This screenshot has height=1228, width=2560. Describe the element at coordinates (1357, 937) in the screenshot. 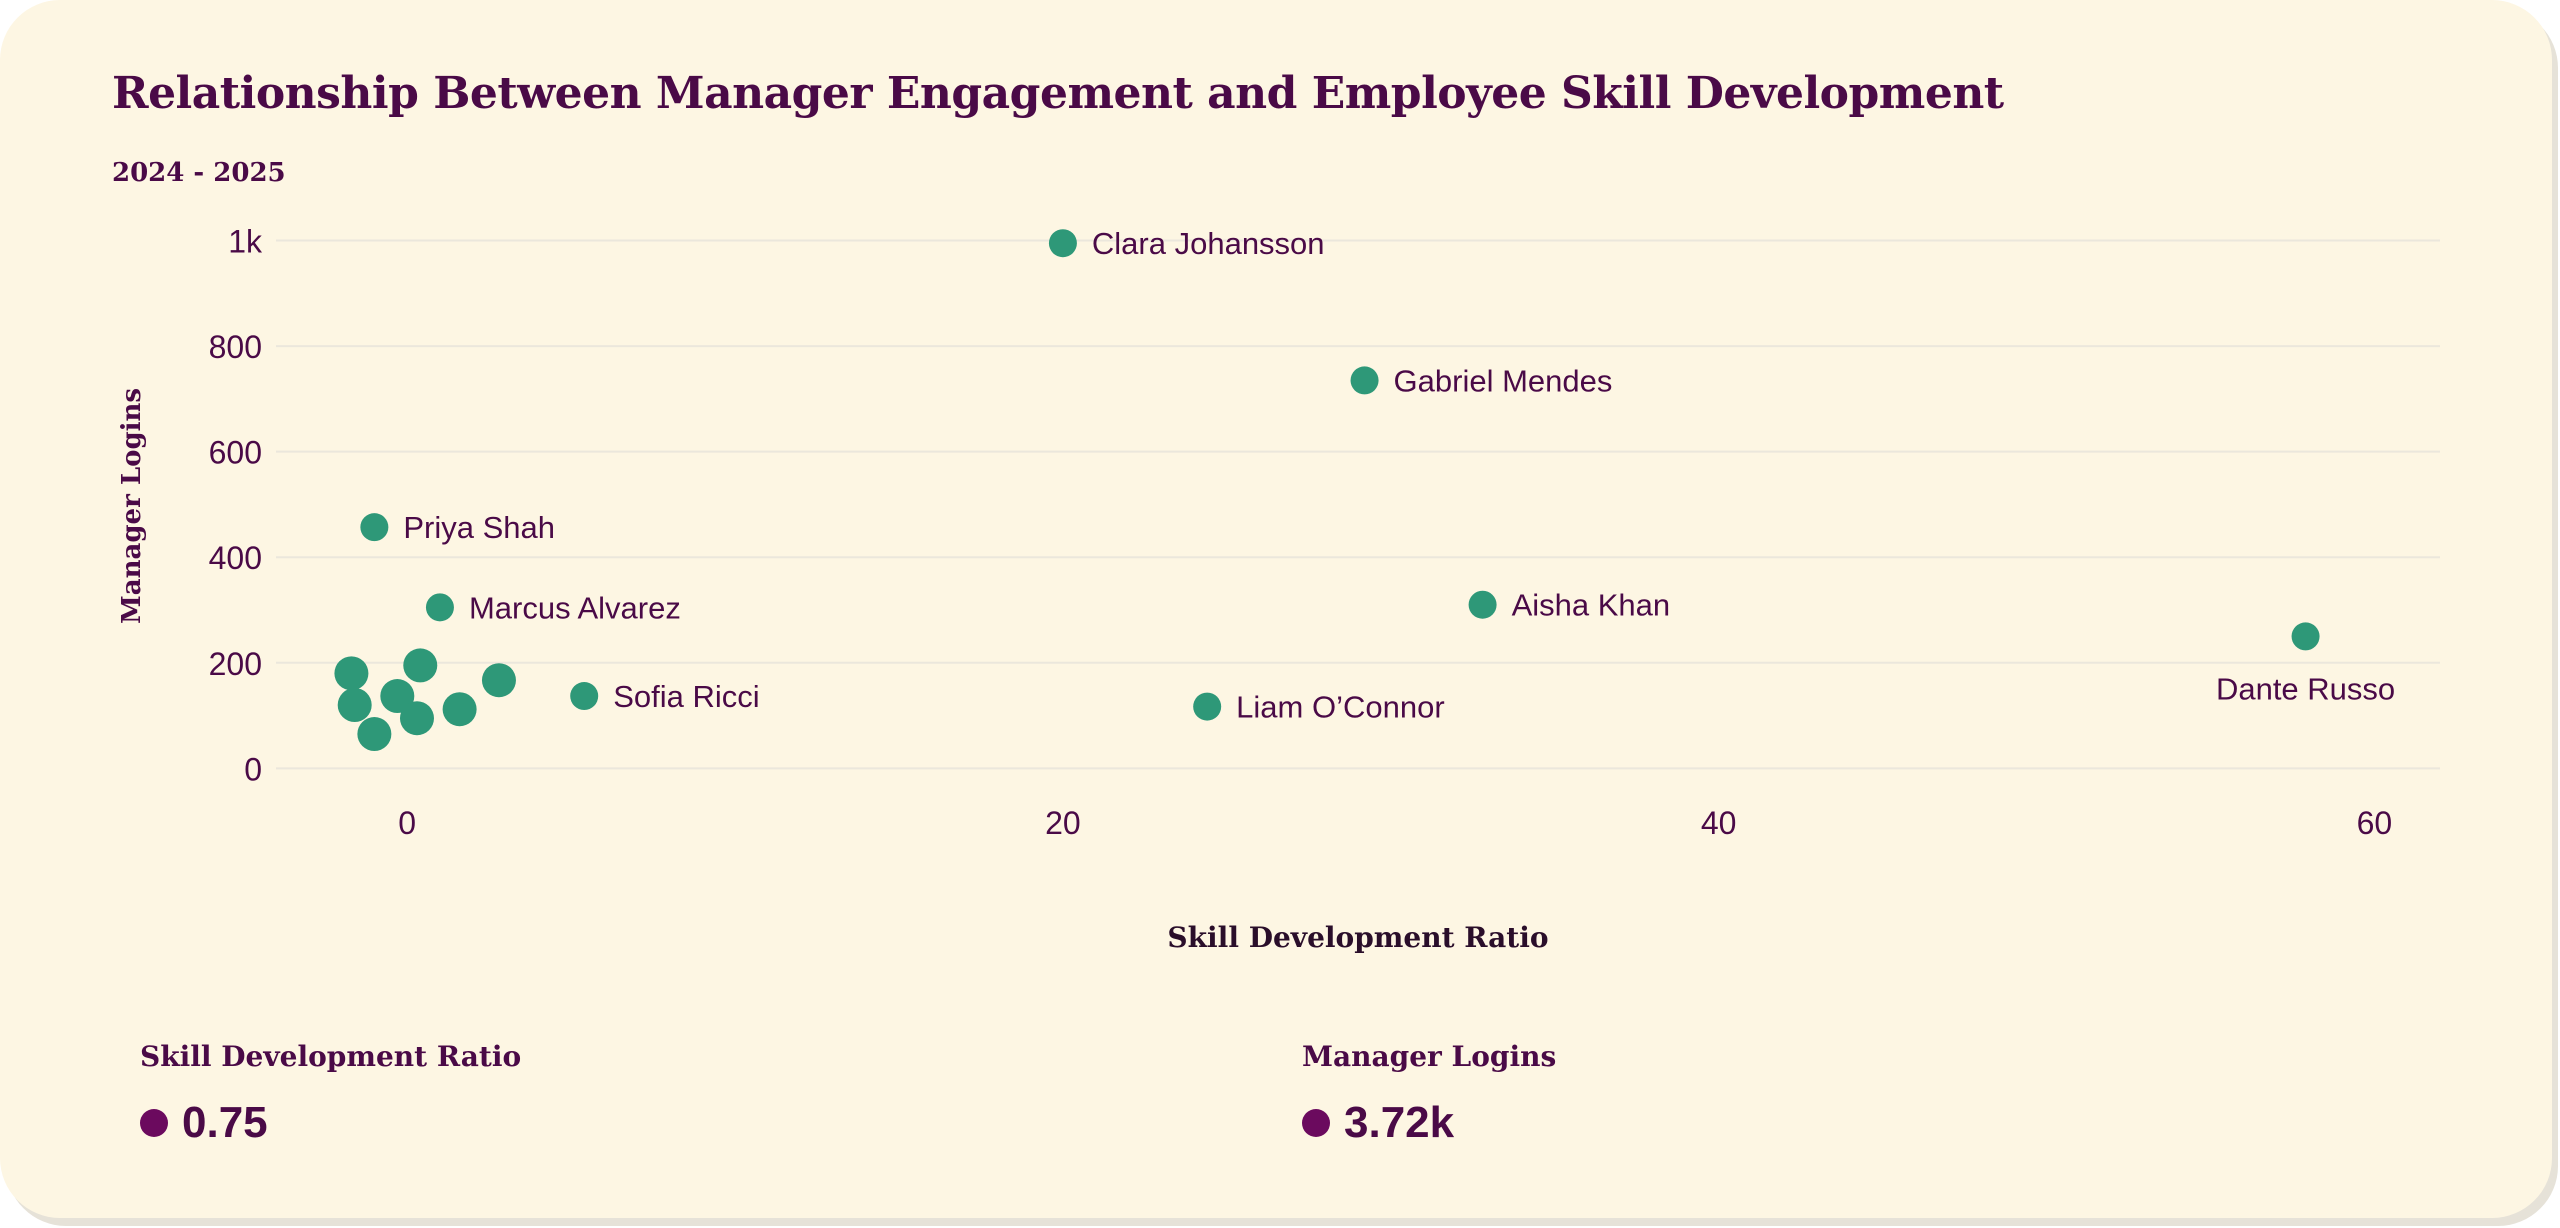

I see `x-axis-title: Skill Development Ratio` at that location.